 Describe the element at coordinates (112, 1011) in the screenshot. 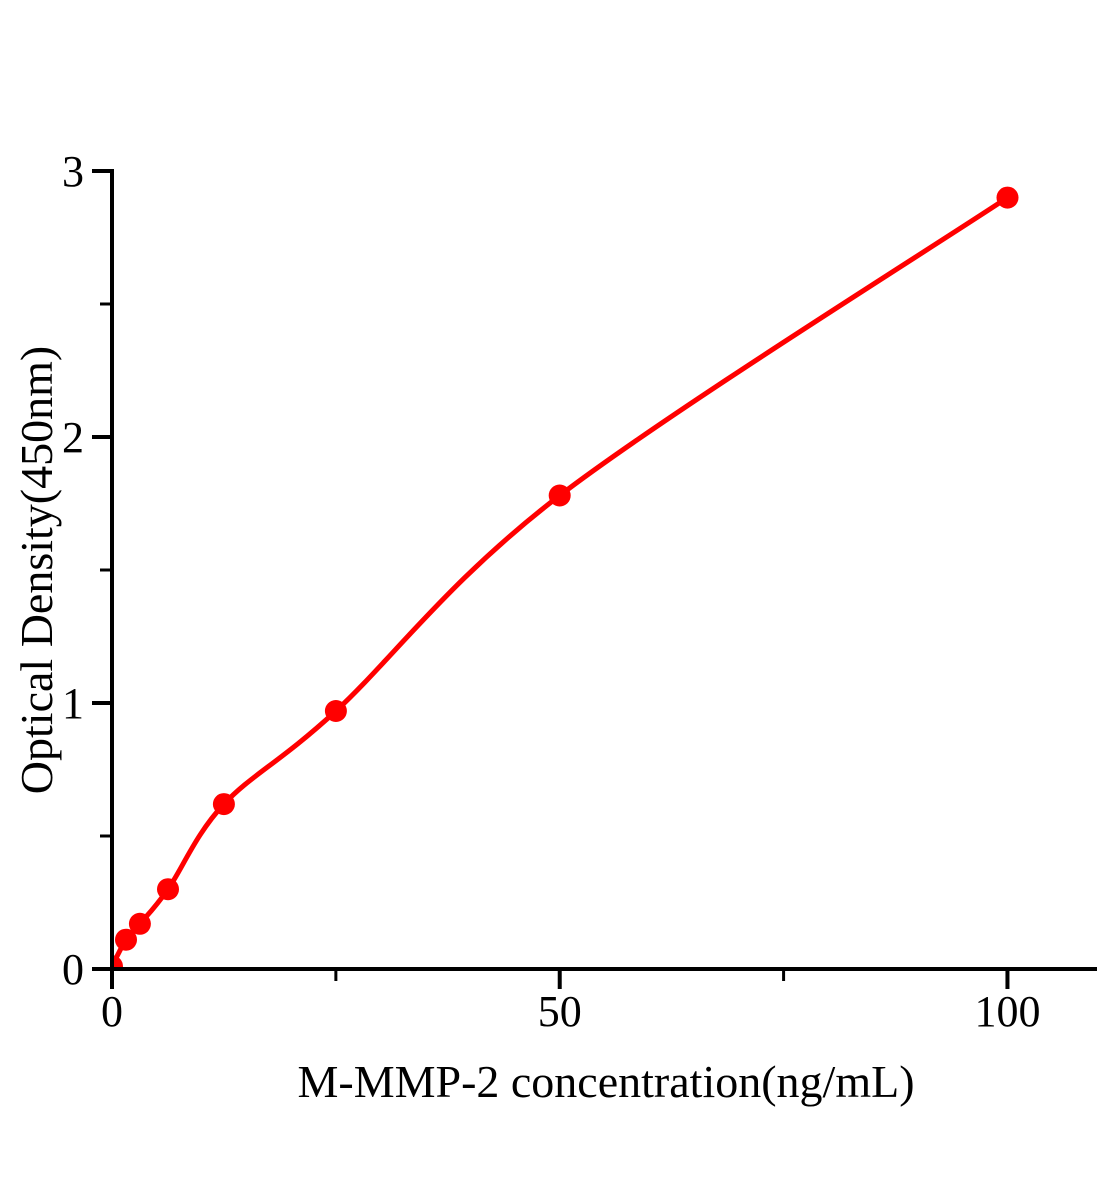

I see `x-tick-label: 0` at that location.